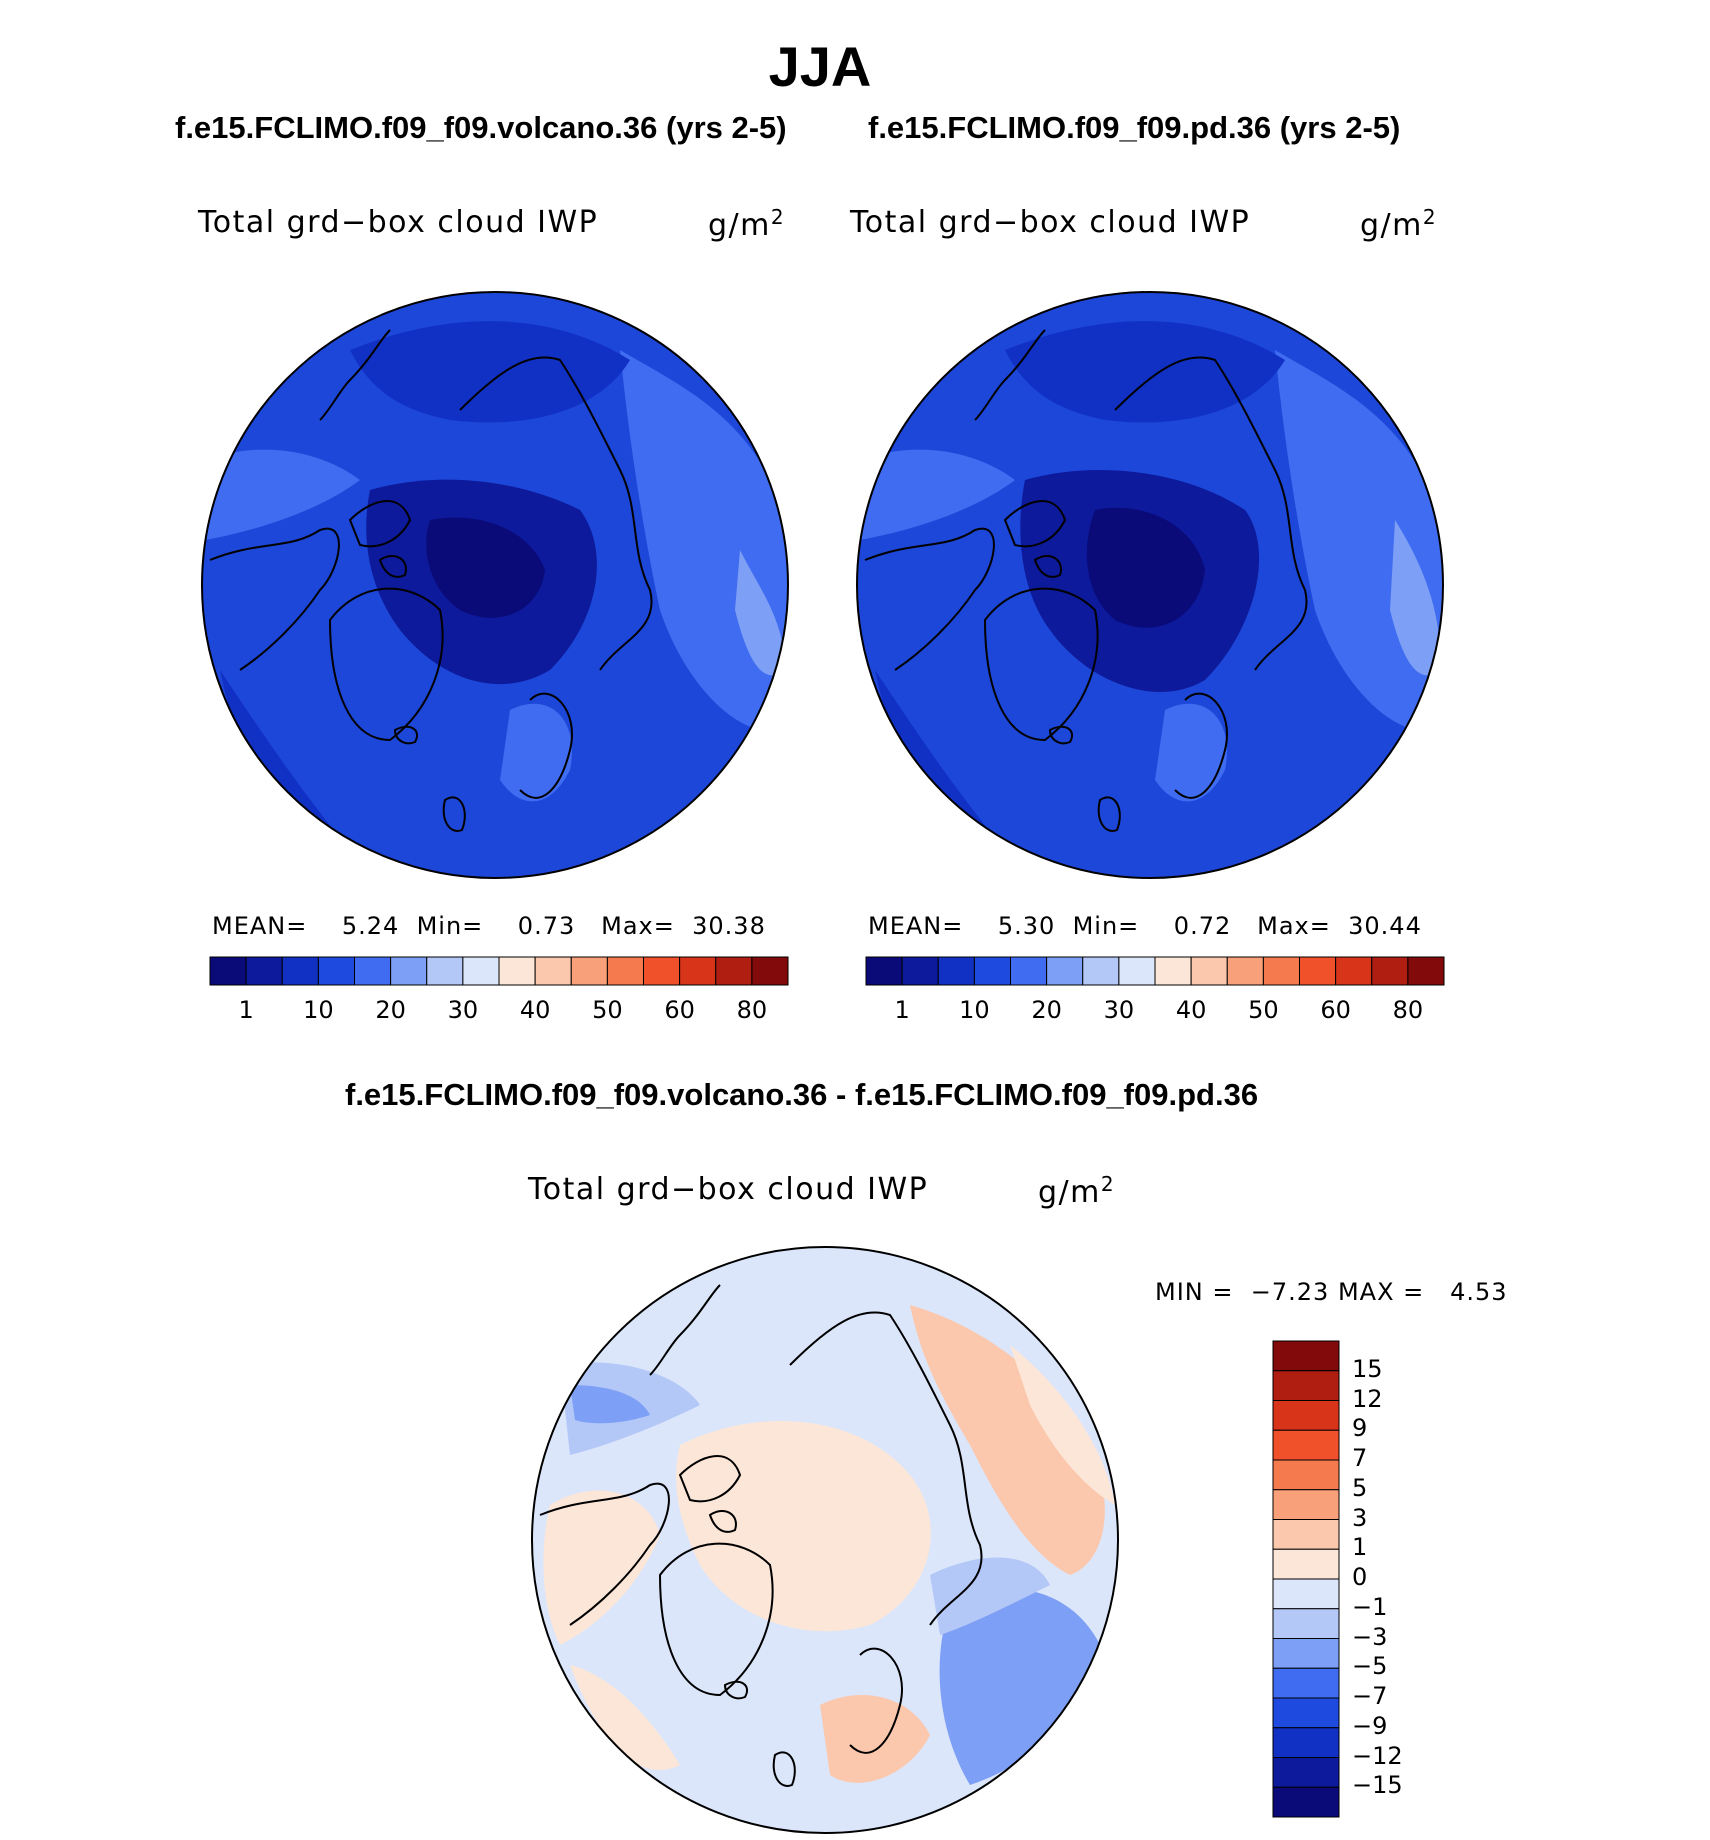 The height and width of the screenshot is (1840, 1710). Describe the element at coordinates (876, 1700) in the screenshot. I see `coastline-scandinavia` at that location.